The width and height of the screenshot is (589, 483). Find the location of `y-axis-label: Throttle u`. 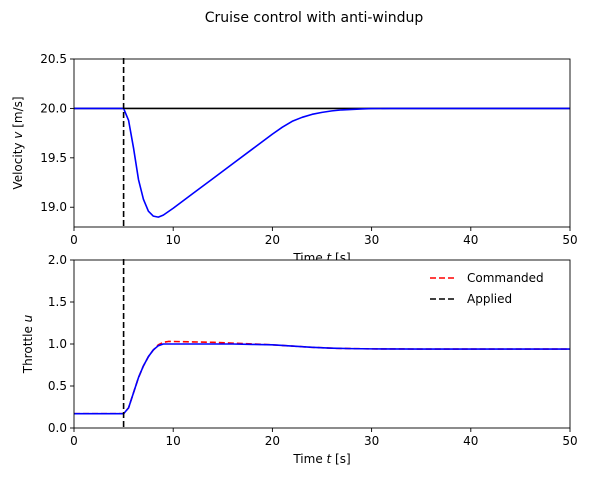

y-axis-label: Throttle u is located at coordinates (28, 344).